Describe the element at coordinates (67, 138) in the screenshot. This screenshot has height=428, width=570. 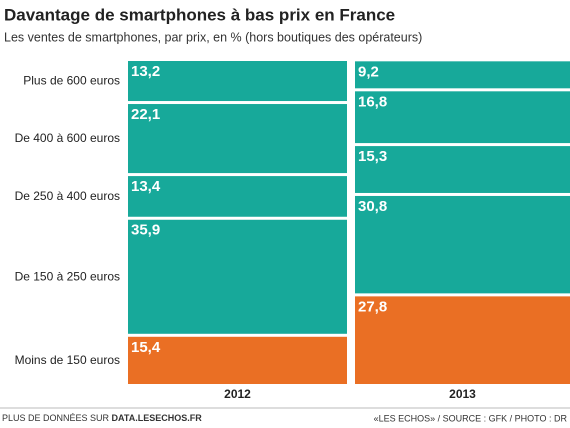
I see `legend-label: De 400 à 600 euros` at that location.